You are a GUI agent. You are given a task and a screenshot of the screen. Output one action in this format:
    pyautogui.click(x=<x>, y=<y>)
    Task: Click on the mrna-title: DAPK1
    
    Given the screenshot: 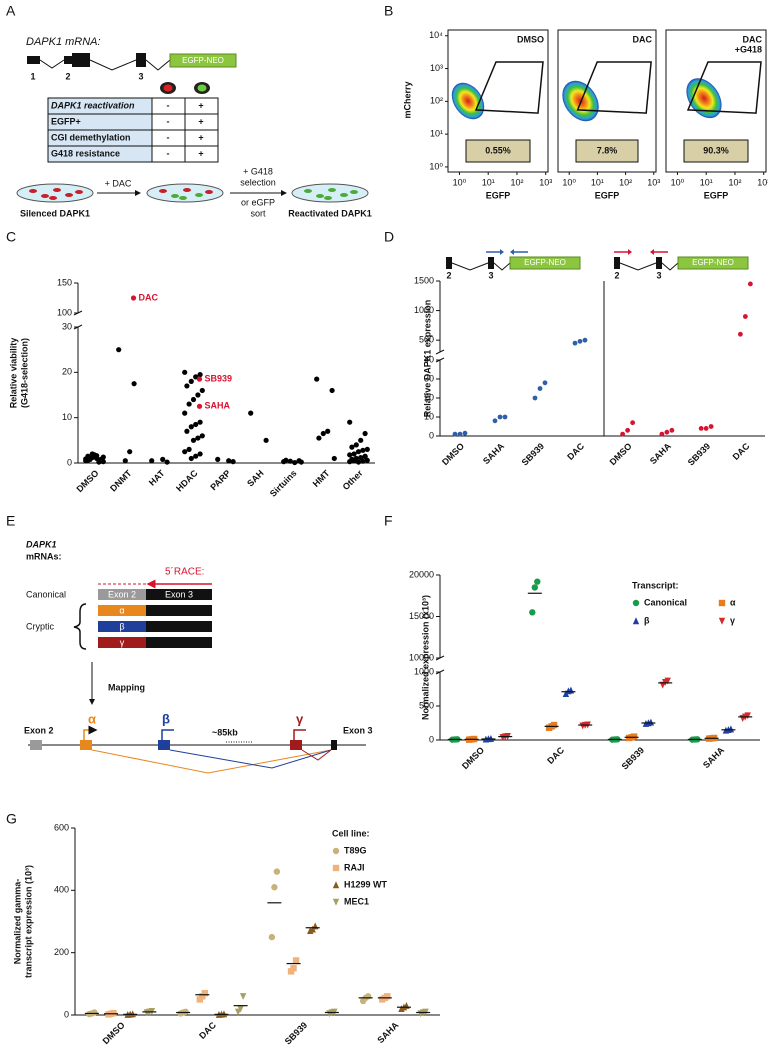 What is the action you would take?
    pyautogui.click(x=41, y=544)
    